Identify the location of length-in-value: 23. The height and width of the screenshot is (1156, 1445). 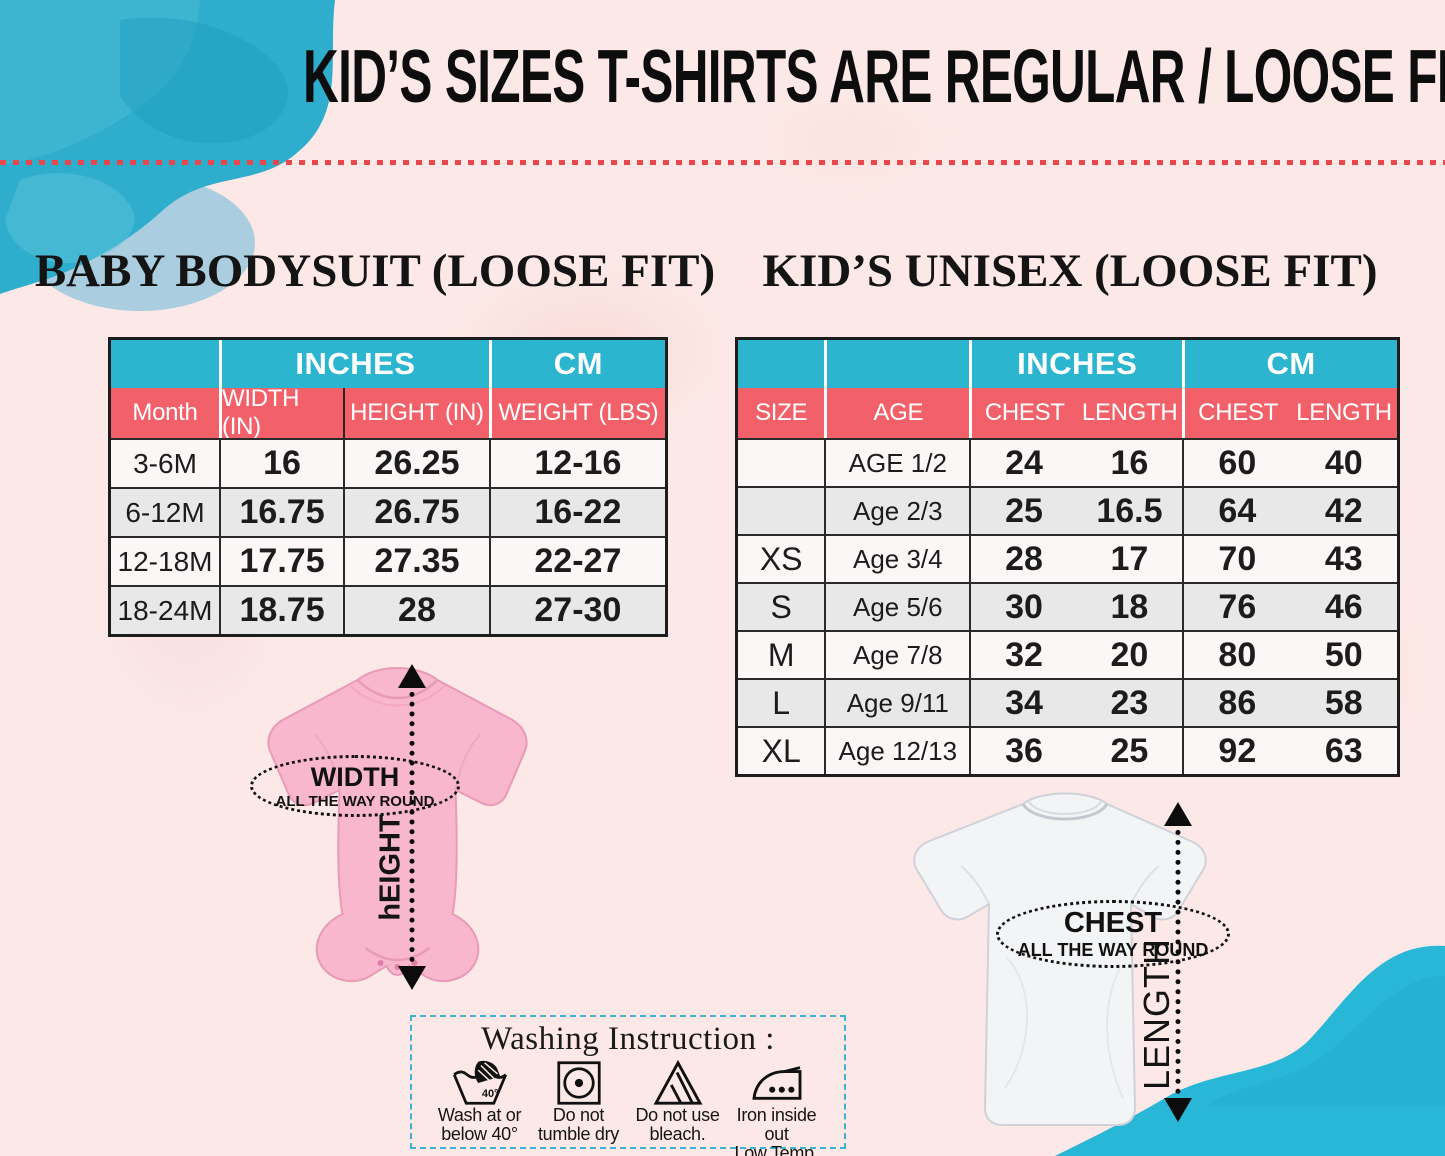
(1129, 702).